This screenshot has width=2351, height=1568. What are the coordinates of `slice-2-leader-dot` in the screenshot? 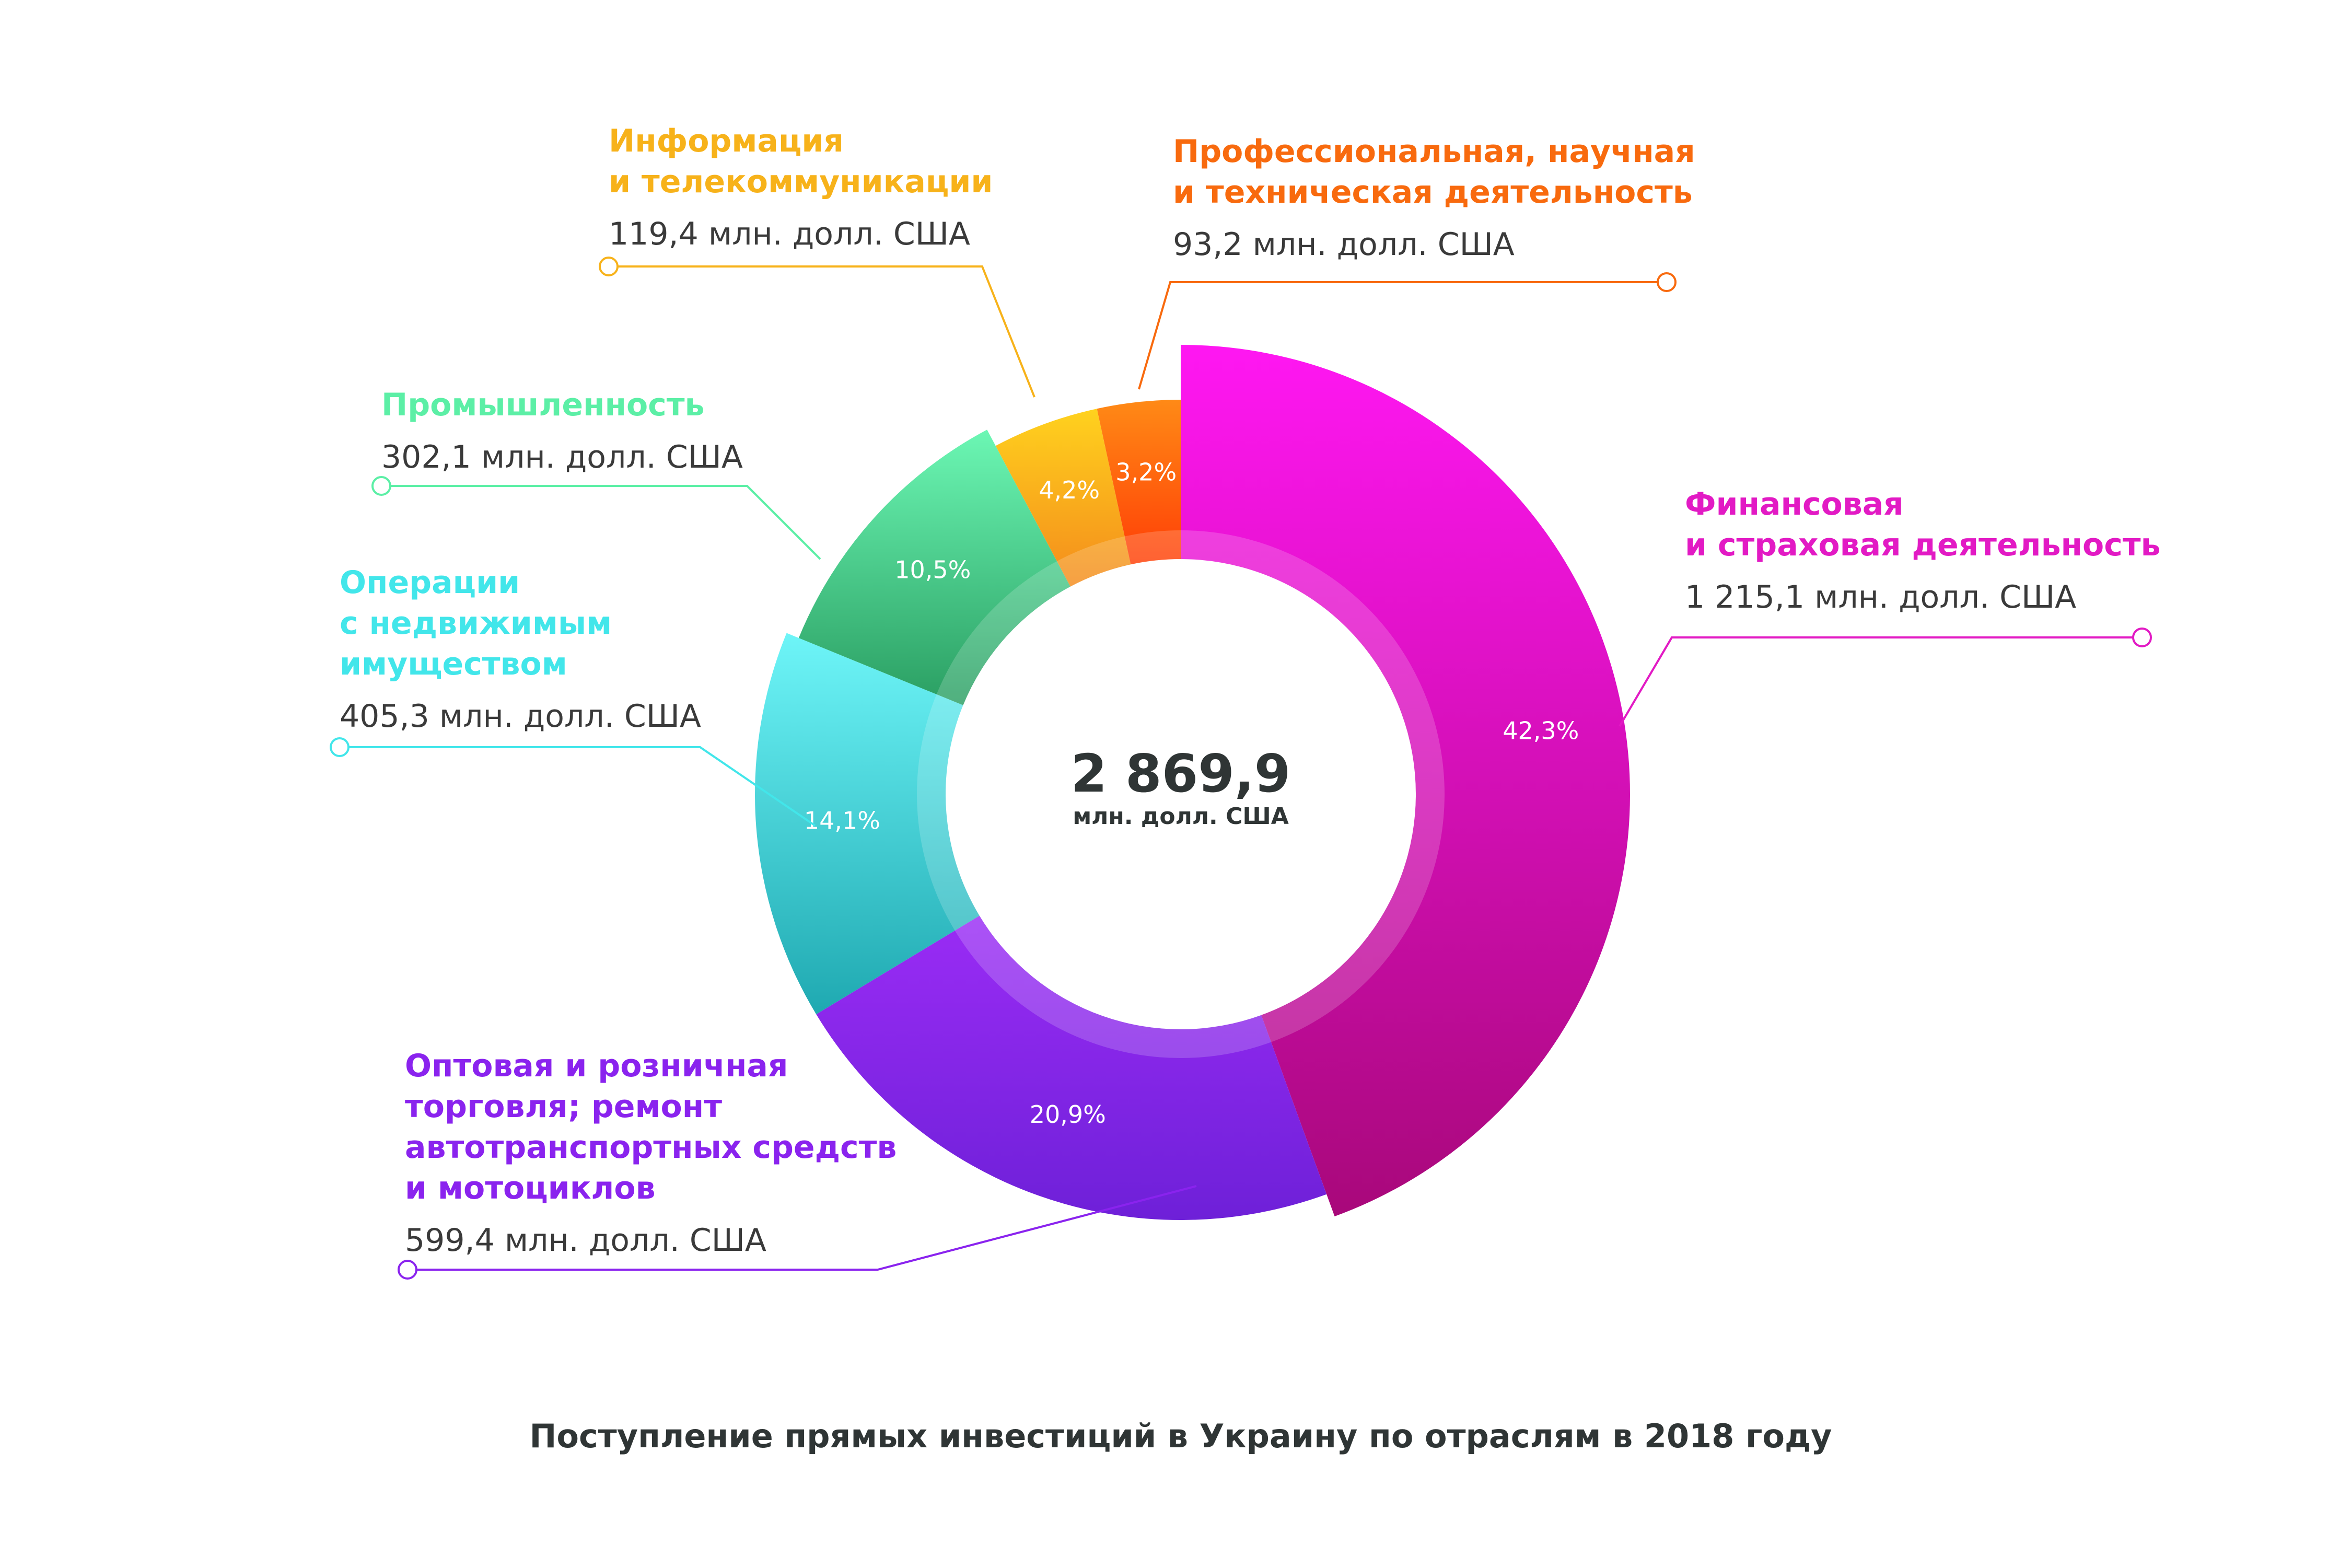 It's located at (407, 1270).